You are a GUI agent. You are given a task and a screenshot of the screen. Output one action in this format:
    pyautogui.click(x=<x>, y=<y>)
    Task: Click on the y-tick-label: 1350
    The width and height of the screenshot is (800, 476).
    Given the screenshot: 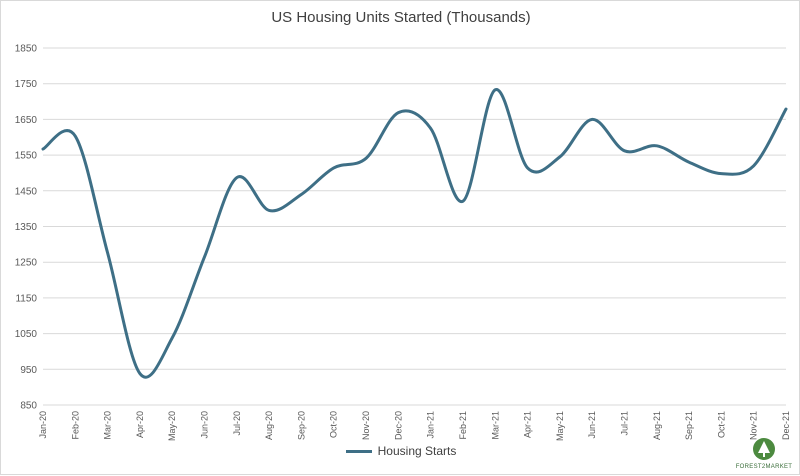 What is the action you would take?
    pyautogui.click(x=26, y=227)
    